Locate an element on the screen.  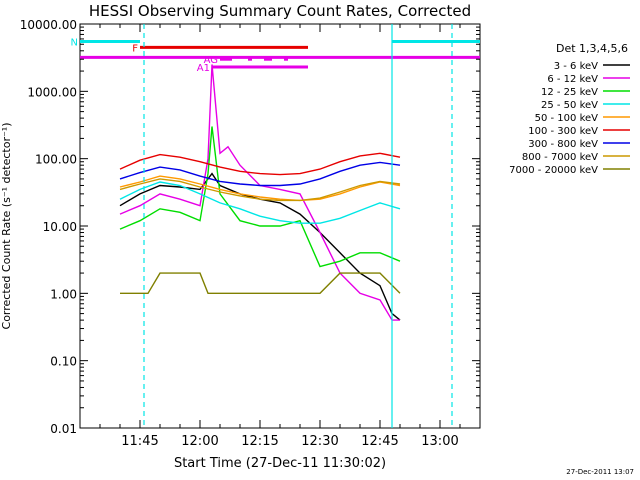
series-line-100-300-kev is located at coordinates (260, 164).